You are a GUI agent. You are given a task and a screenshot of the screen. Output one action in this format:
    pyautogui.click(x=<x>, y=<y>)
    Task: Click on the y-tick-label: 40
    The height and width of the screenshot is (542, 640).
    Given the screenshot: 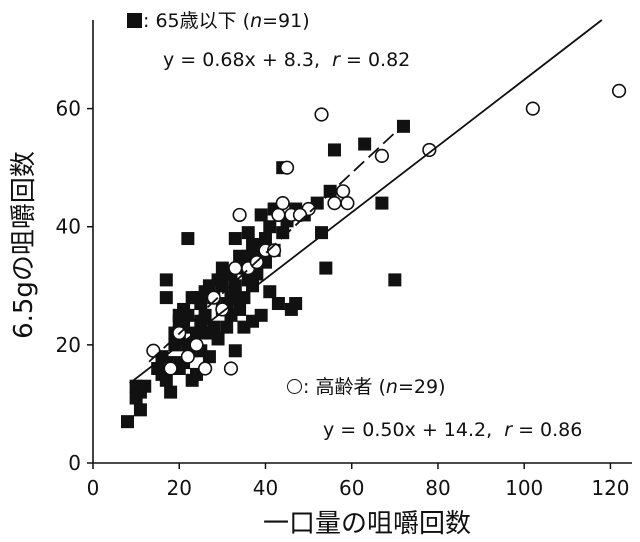 What is the action you would take?
    pyautogui.click(x=68, y=227)
    